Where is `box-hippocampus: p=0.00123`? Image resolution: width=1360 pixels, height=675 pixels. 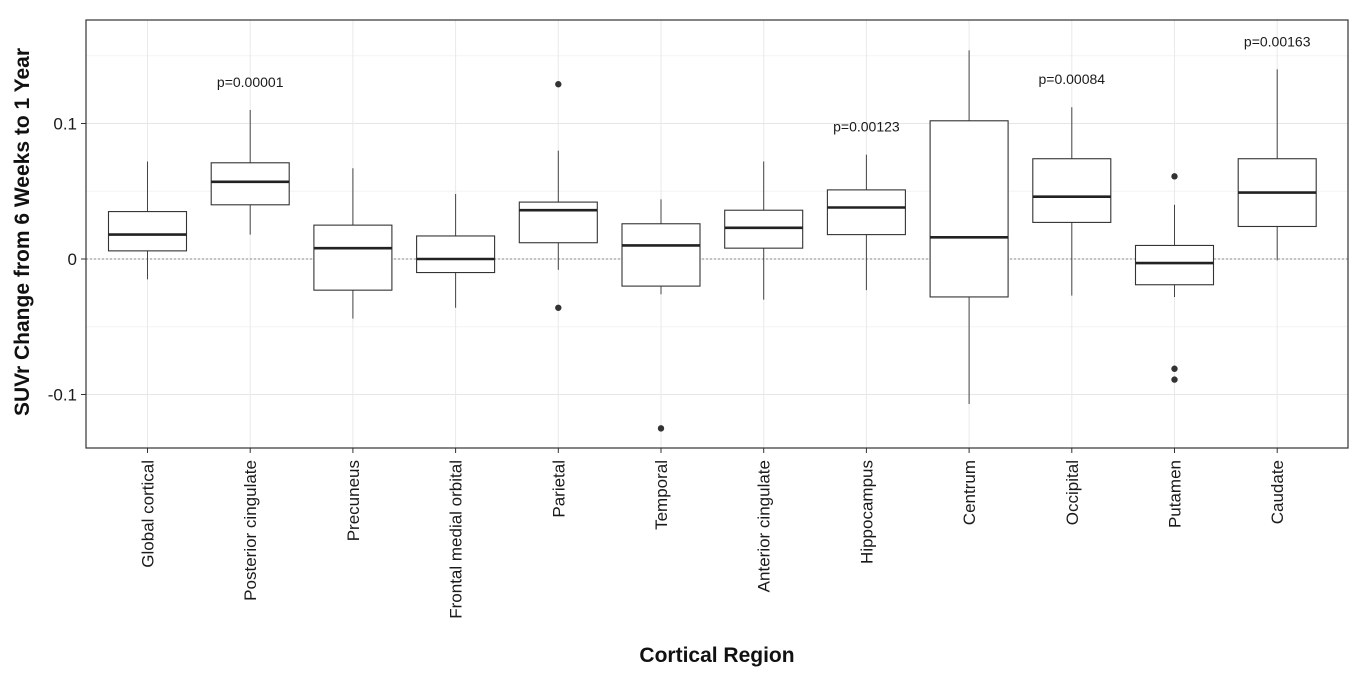
box-hippocampus: p=0.00123 is located at coordinates (866, 205).